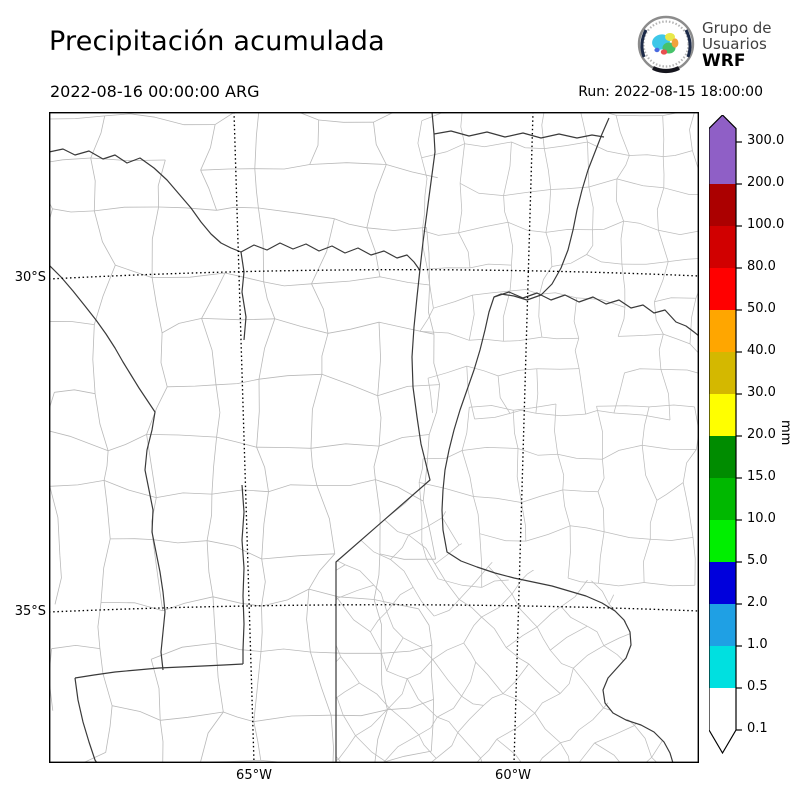 The width and height of the screenshot is (800, 800). I want to click on colorbar-tick-label: 40.0, so click(761, 350).